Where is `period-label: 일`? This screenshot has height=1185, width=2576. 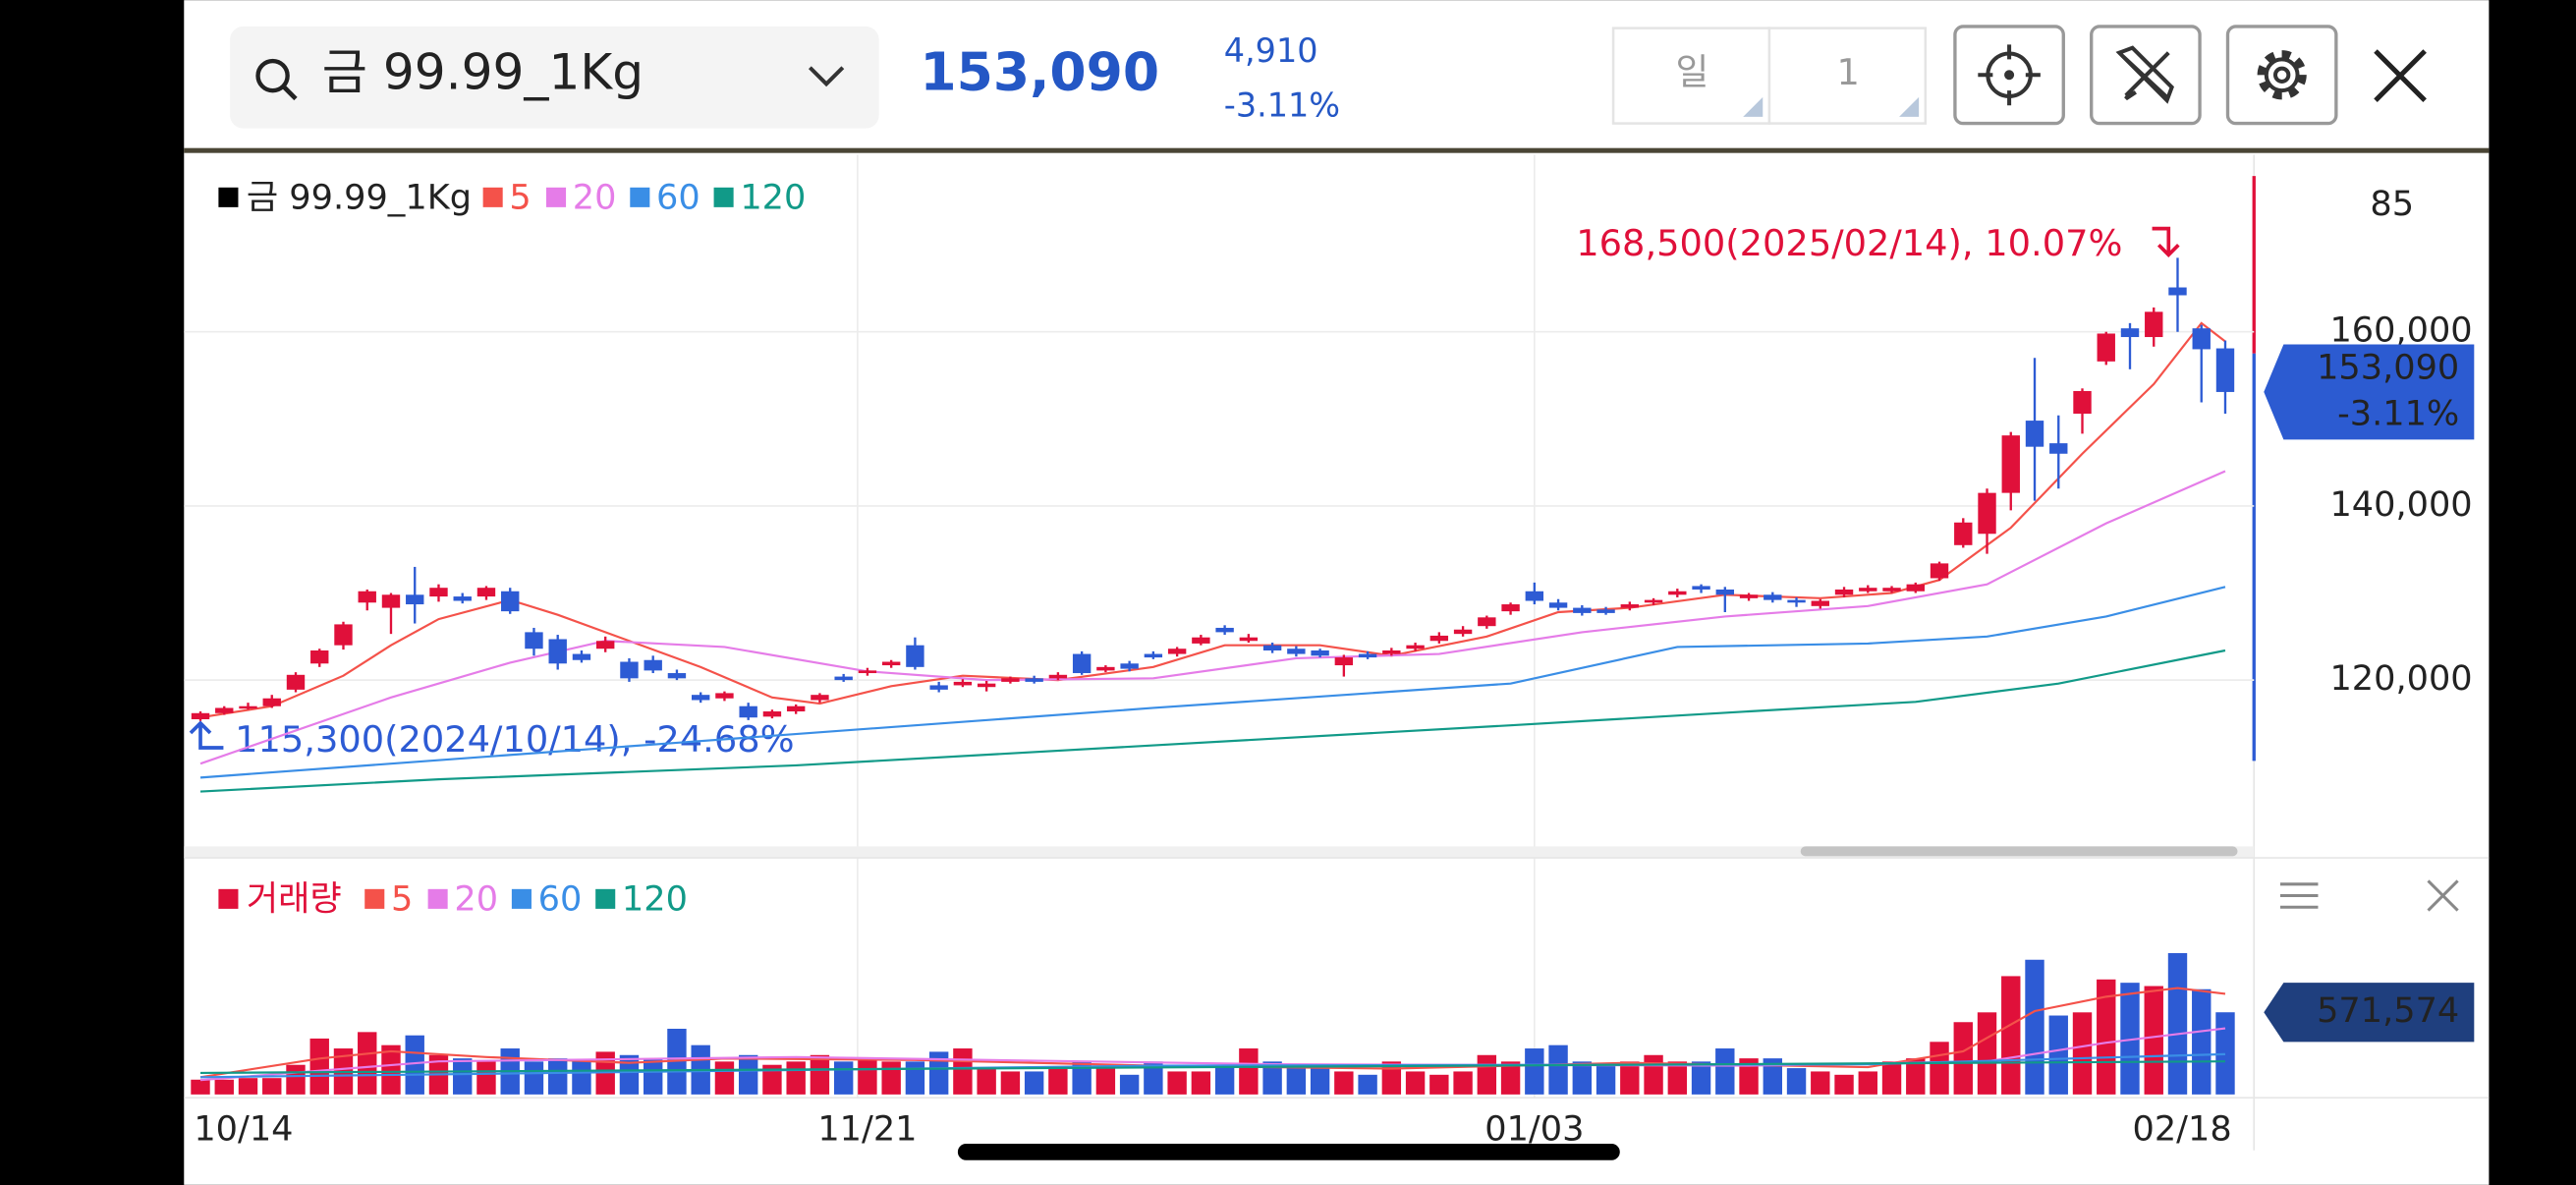
period-label: 일 is located at coordinates (1691, 72).